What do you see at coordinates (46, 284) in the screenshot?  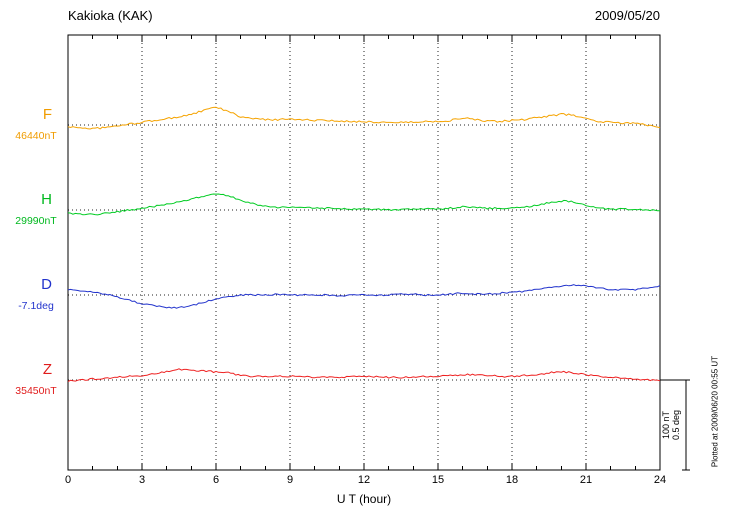 I see `channel-label-D: D` at bounding box center [46, 284].